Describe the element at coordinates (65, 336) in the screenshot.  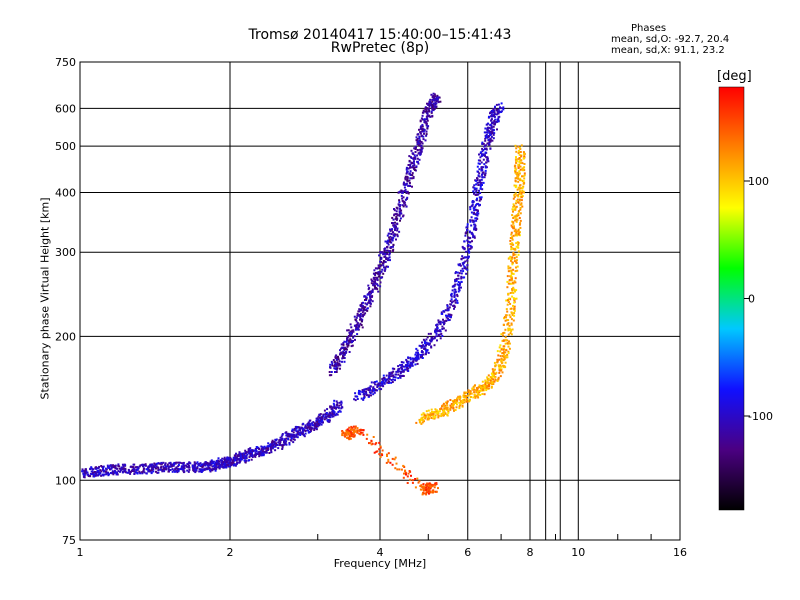
I see `y-tick-label: 200` at that location.